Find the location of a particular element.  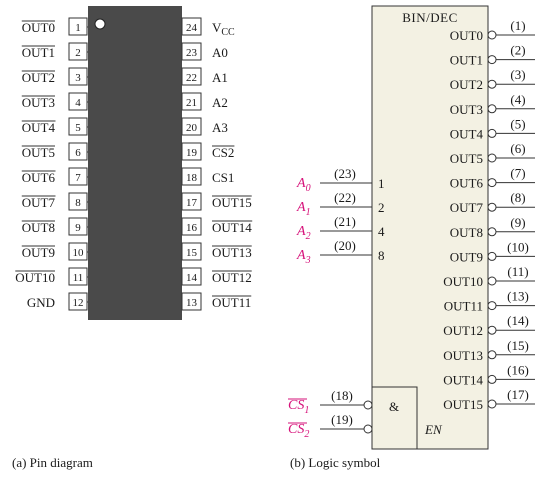

pin-number: 15 is located at coordinates (192, 253).